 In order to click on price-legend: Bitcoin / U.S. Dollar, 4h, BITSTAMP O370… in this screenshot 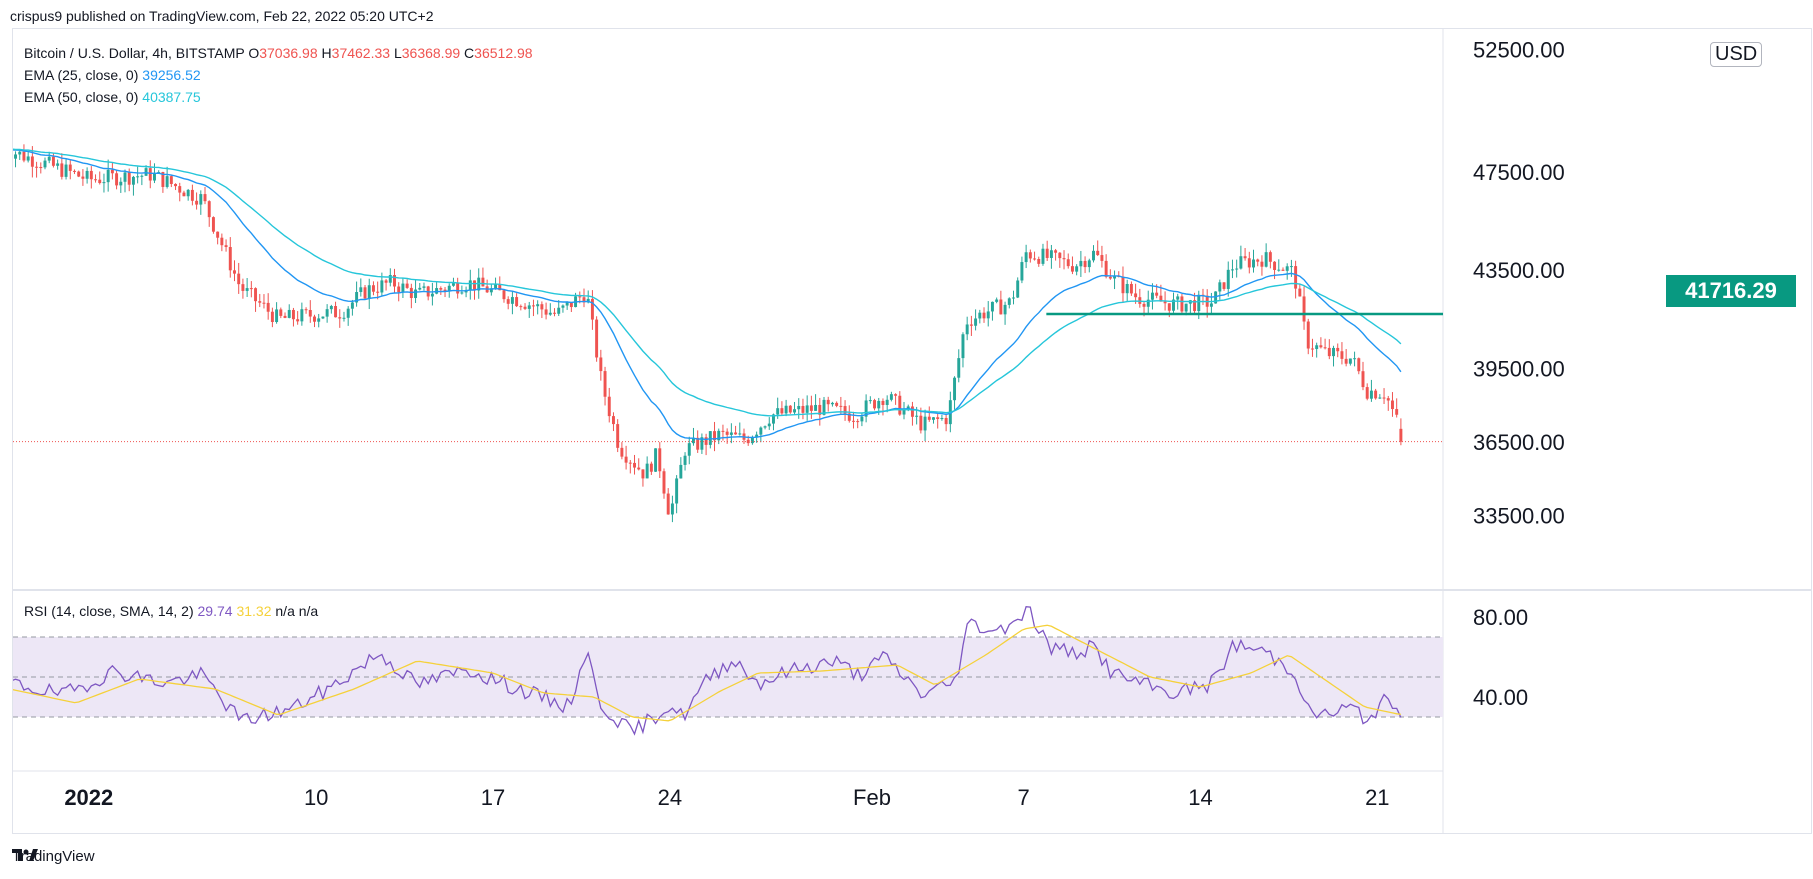, I will do `click(278, 75)`.